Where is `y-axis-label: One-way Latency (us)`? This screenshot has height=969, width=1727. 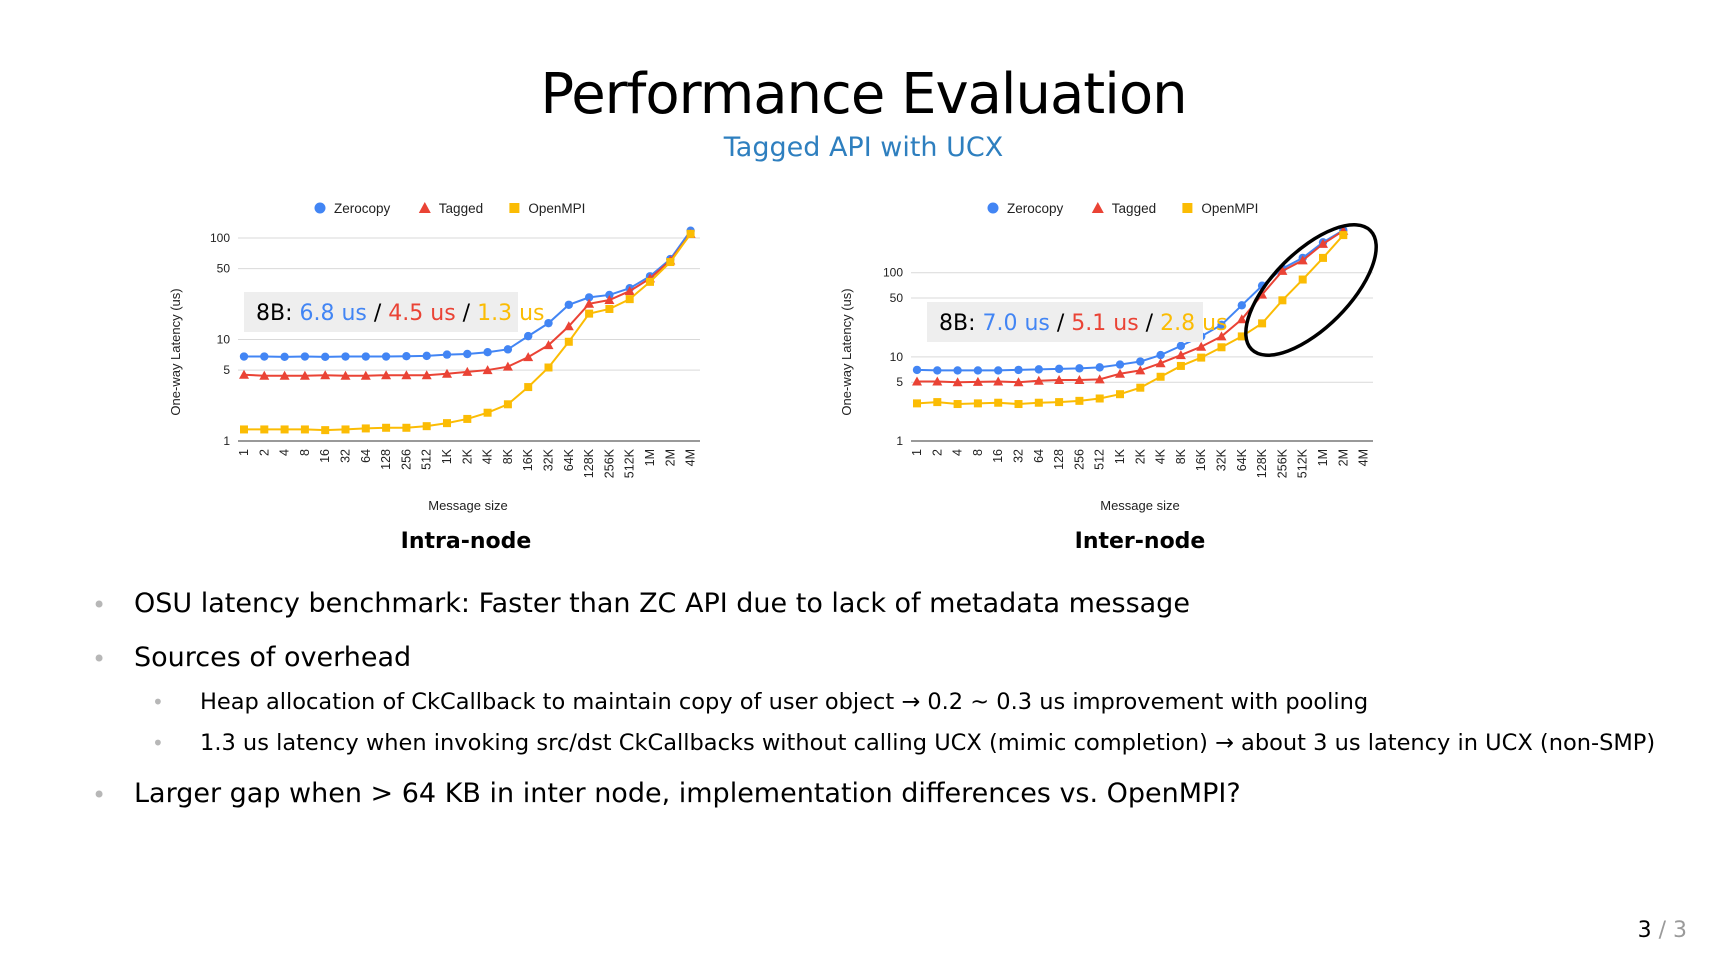
y-axis-label: One-way Latency (us) is located at coordinates (846, 351).